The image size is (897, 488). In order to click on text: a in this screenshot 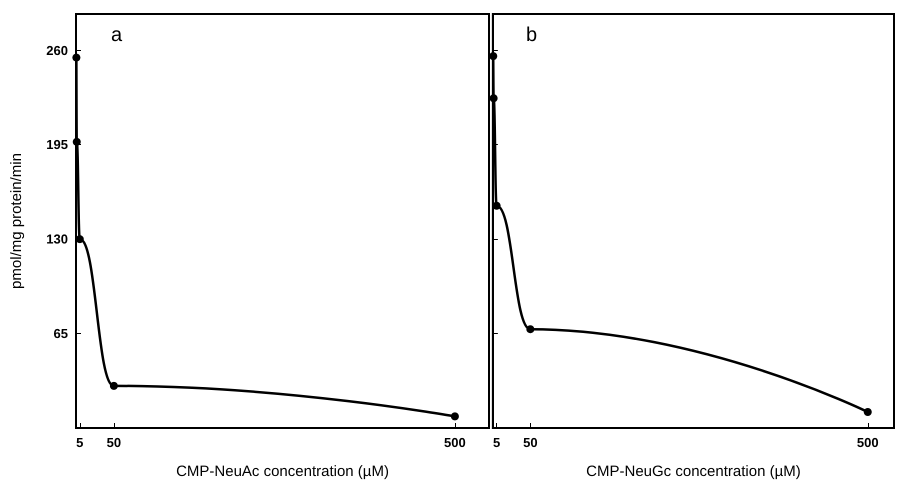, I will do `click(117, 35)`.